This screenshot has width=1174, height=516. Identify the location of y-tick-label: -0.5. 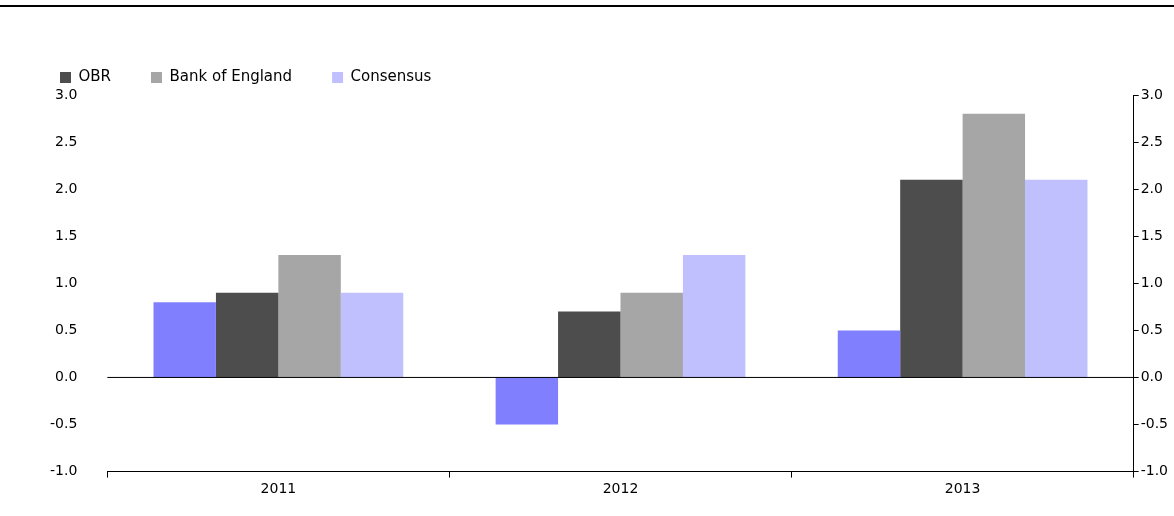
(63, 423).